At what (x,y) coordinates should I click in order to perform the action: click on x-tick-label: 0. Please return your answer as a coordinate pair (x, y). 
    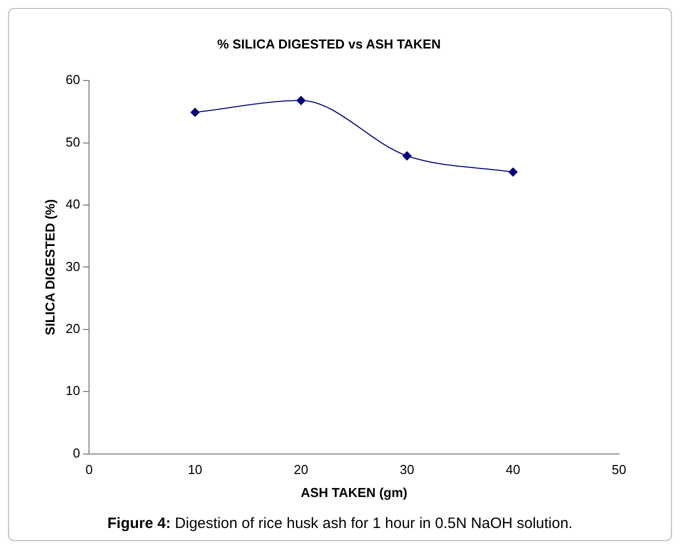
    Looking at the image, I should click on (89, 470).